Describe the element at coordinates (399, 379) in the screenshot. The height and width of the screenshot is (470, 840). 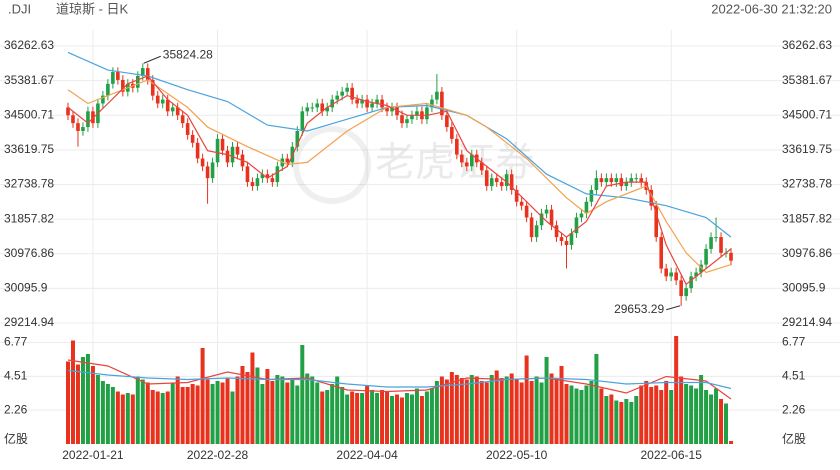
I see `ma-line` at that location.